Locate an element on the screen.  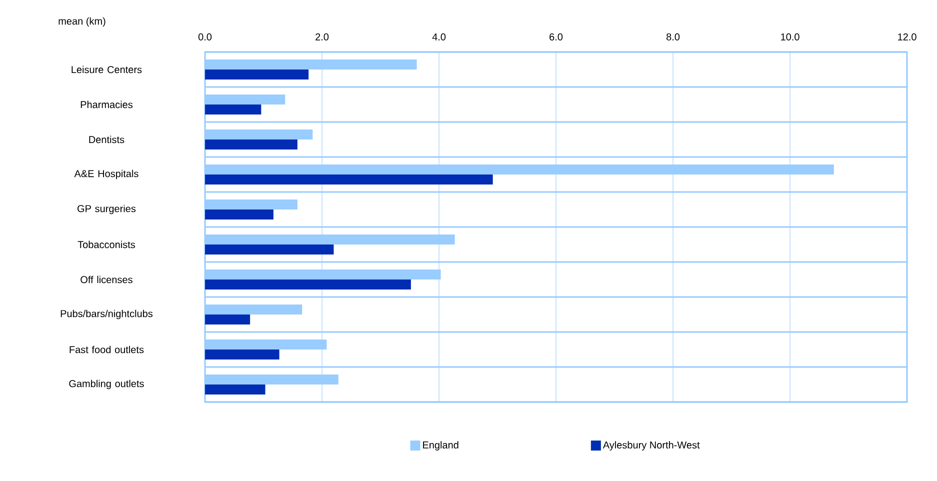
x-tick-label: 8.0 is located at coordinates (673, 36).